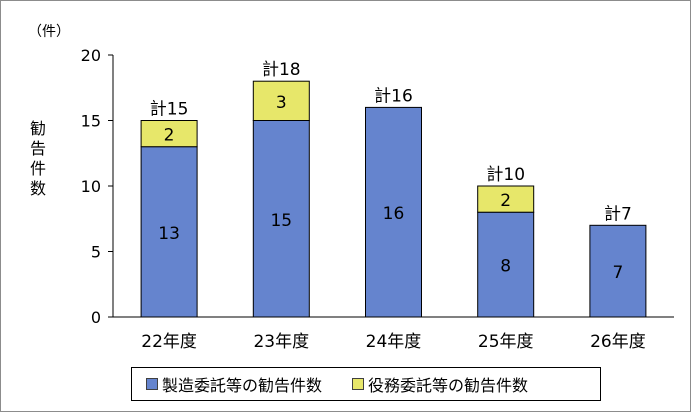 The height and width of the screenshot is (412, 691). Describe the element at coordinates (91, 55) in the screenshot. I see `y-tick-label: 20` at that location.